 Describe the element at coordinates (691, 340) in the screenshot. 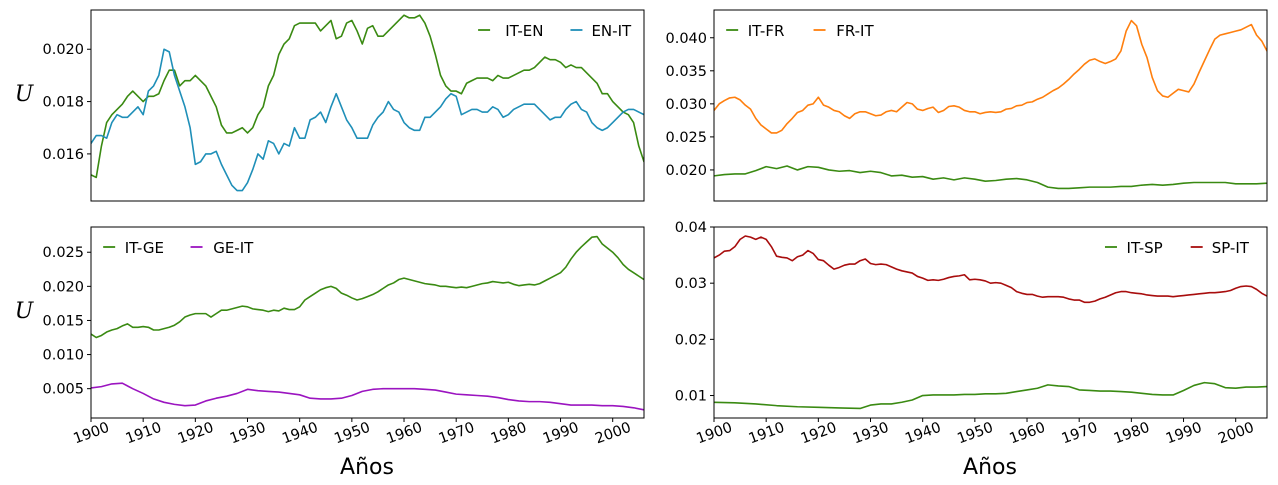

I see `y-tick-label: 0.02` at that location.